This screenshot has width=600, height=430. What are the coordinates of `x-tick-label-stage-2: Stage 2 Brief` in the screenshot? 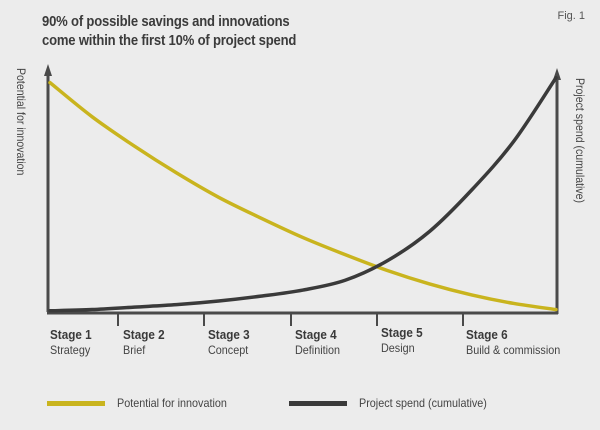 It's located at (144, 342).